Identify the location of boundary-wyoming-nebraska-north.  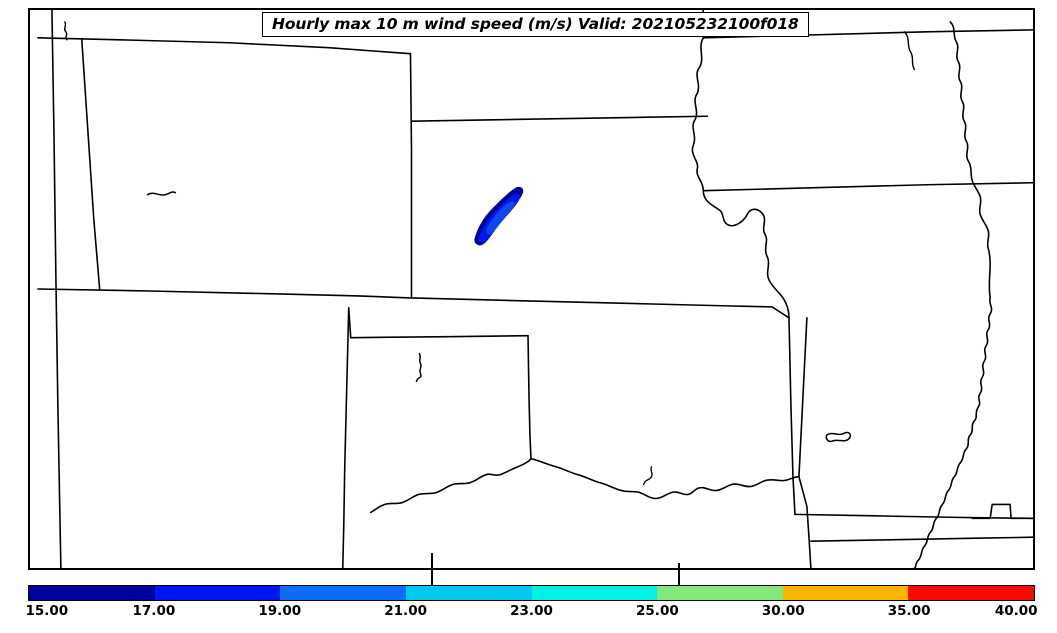
(224, 46).